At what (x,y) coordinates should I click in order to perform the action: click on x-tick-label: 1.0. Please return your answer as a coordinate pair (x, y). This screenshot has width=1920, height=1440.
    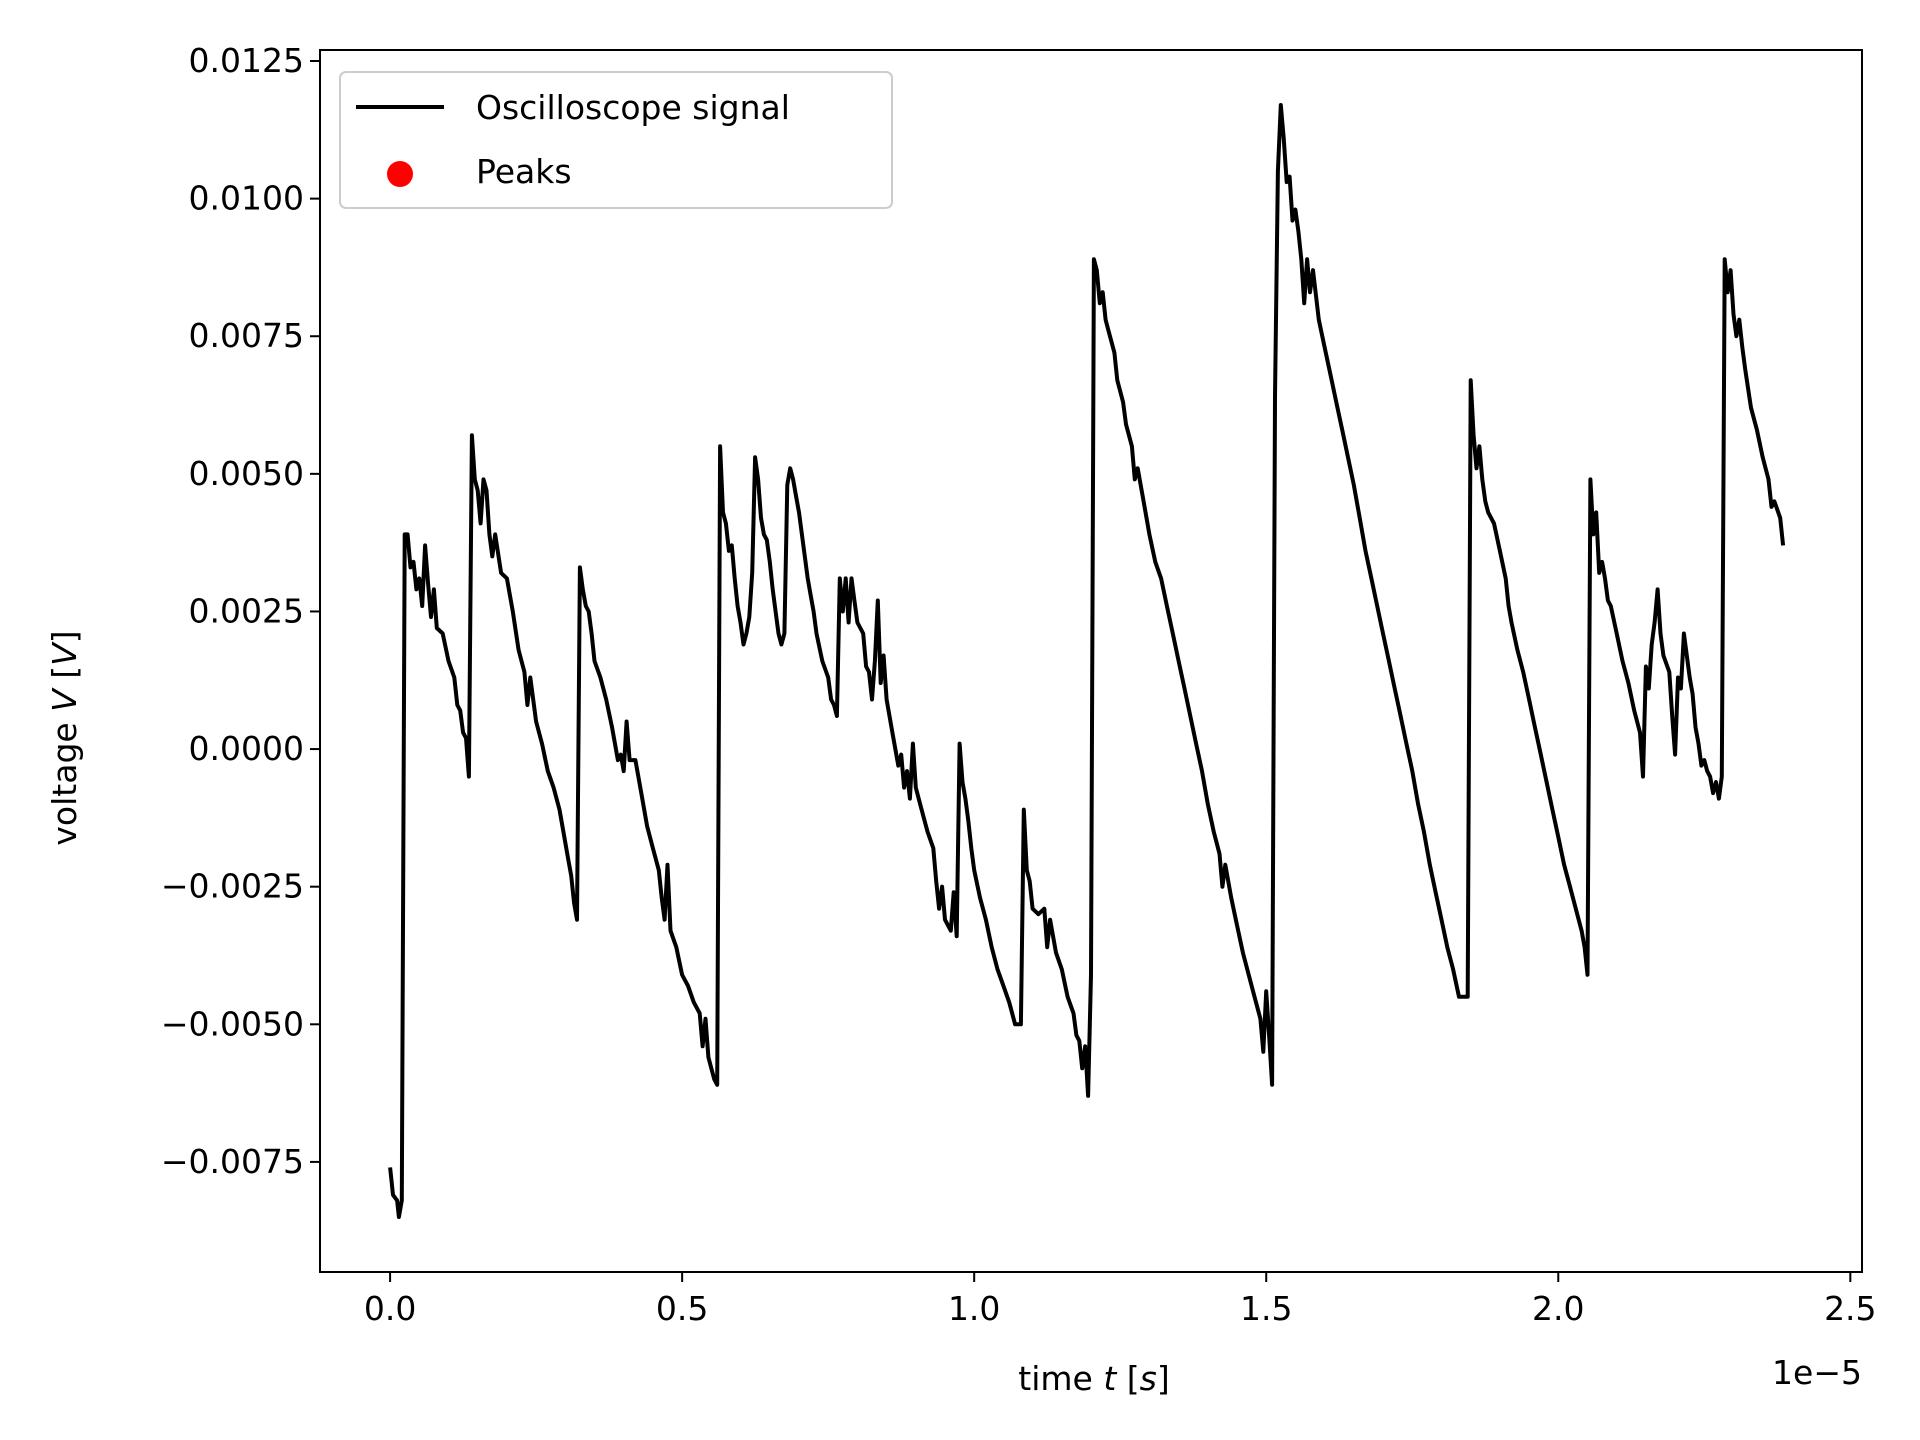
    Looking at the image, I should click on (974, 1308).